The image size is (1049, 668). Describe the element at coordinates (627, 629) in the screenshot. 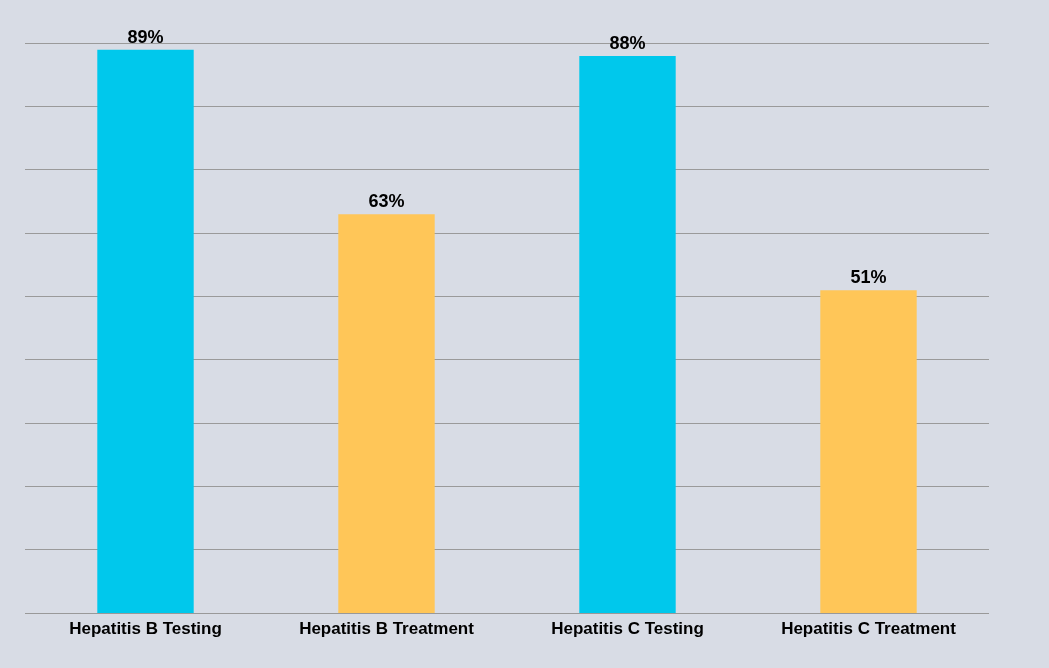

I see `x-tick-label: Hepatitis C Testing` at that location.